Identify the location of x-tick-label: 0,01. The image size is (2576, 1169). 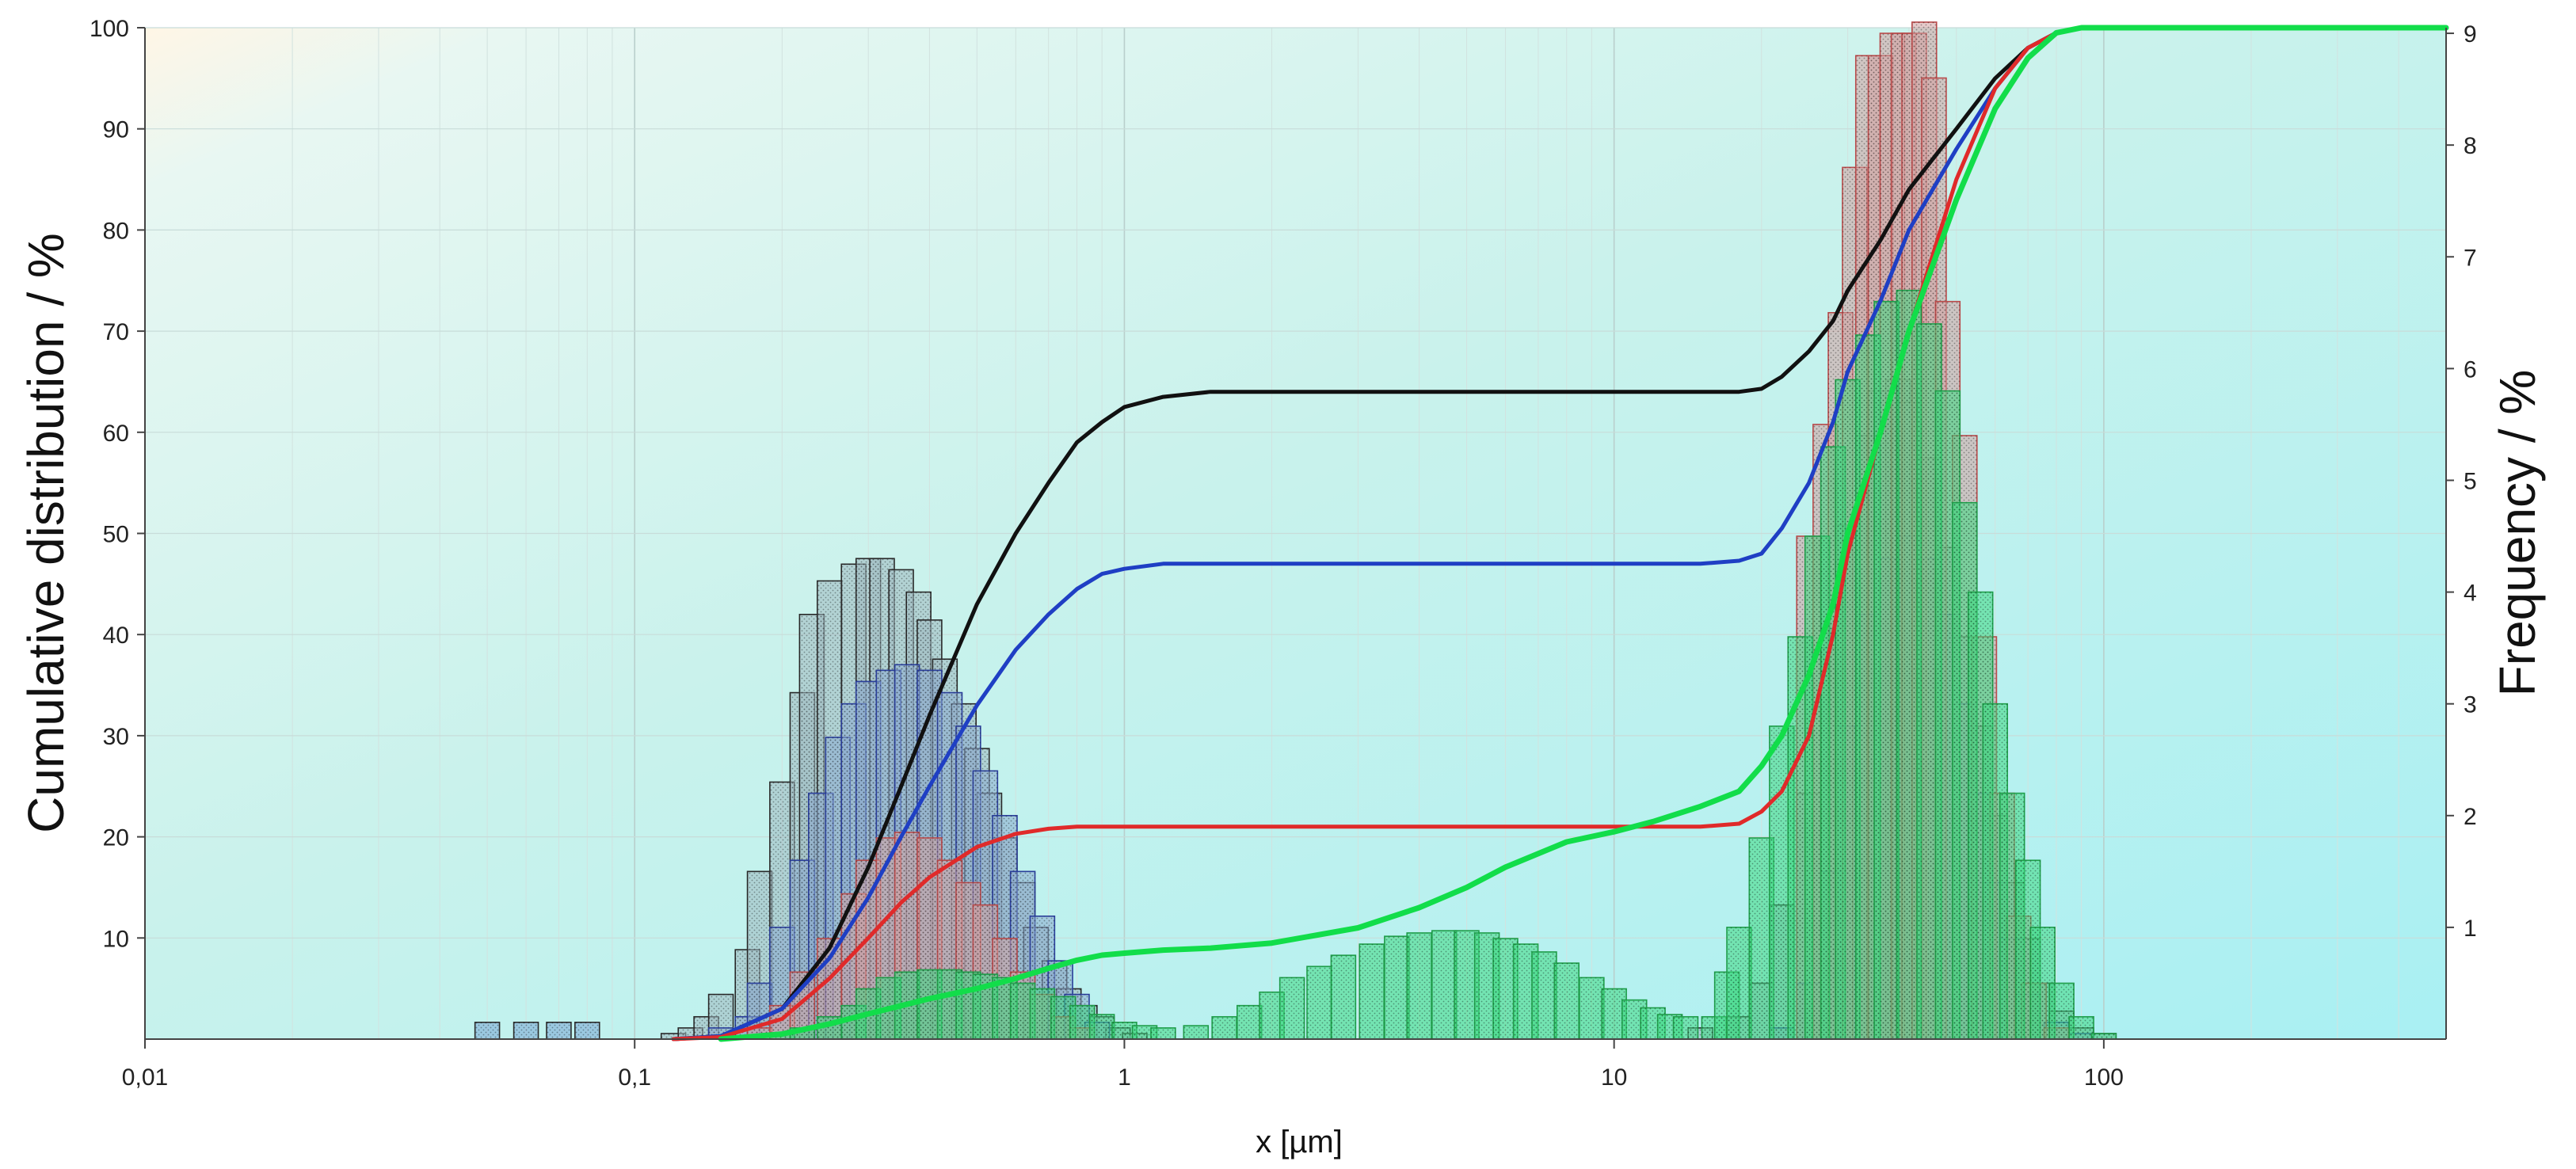
(145, 1077).